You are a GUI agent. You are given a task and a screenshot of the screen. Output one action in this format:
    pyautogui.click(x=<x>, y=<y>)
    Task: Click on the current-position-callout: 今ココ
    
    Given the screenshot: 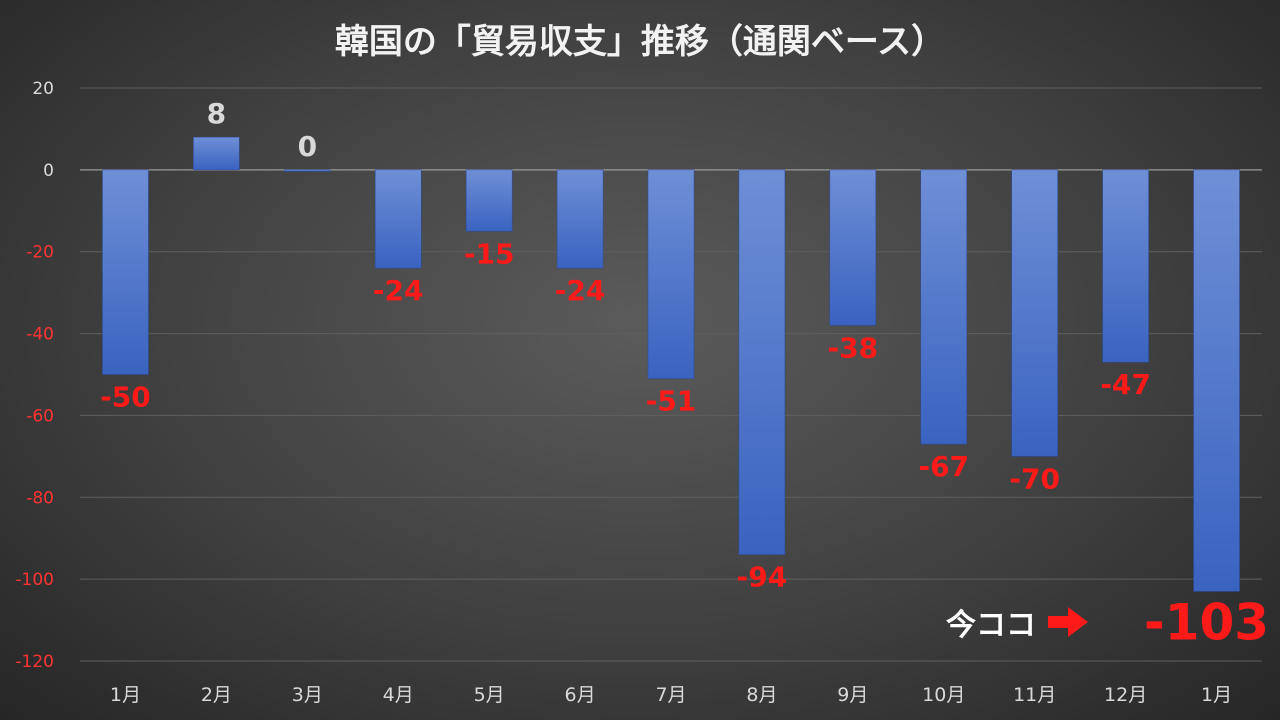 What is the action you would take?
    pyautogui.click(x=1017, y=622)
    